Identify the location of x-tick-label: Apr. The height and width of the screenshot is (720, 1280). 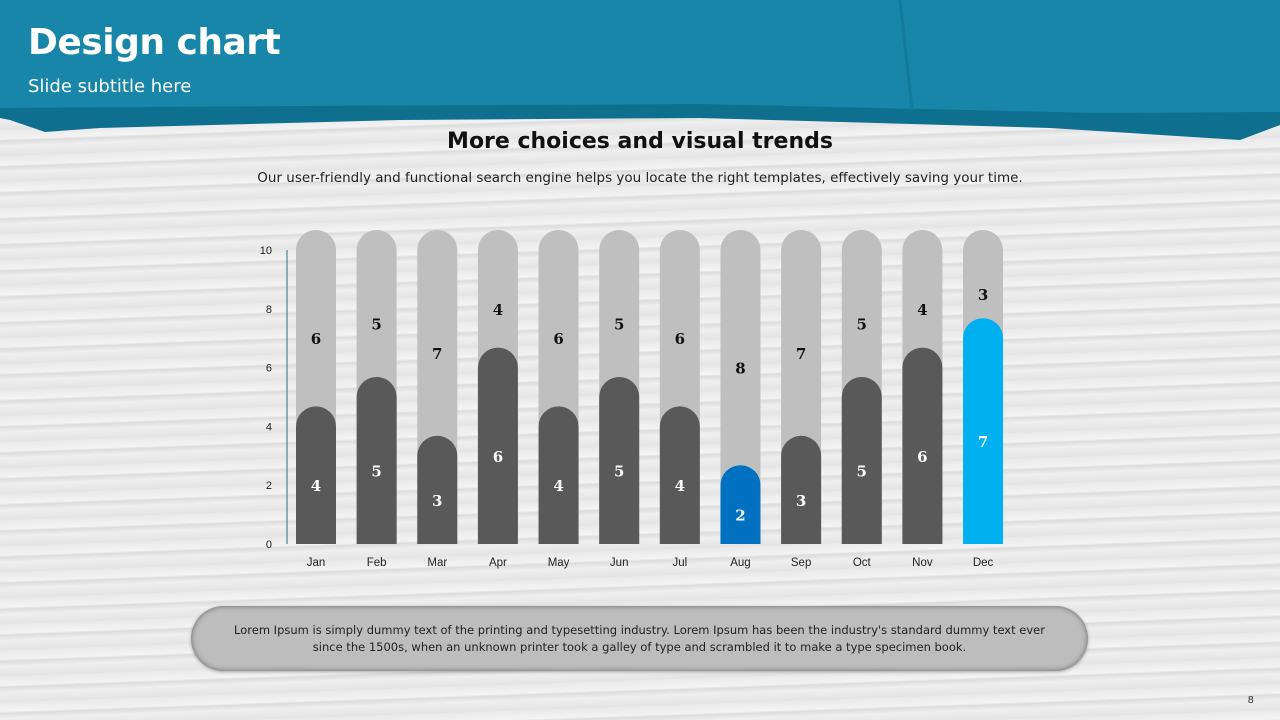
(498, 563).